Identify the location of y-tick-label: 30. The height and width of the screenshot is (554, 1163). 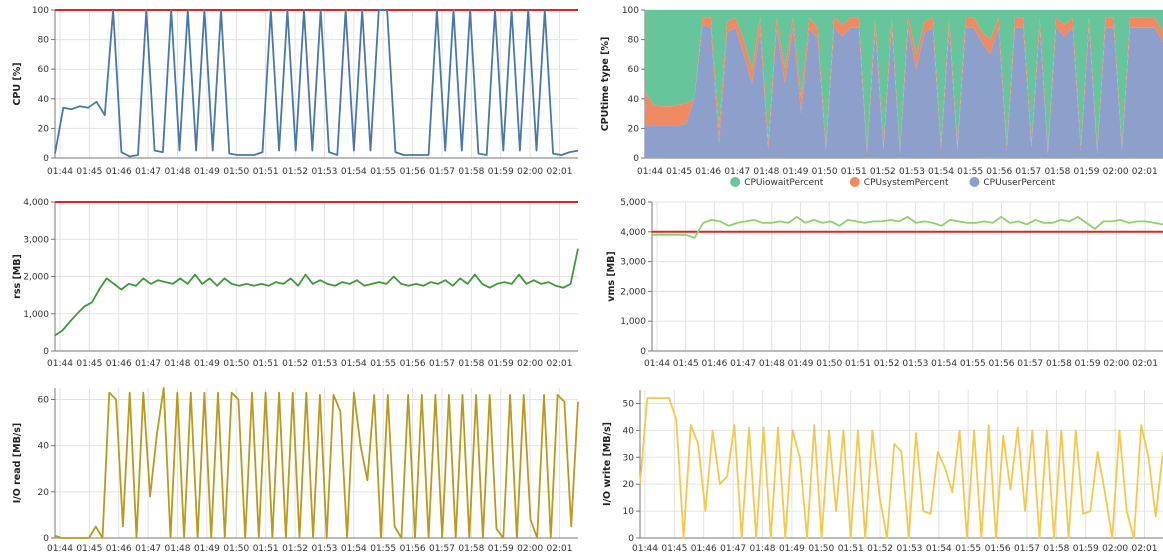
(629, 458).